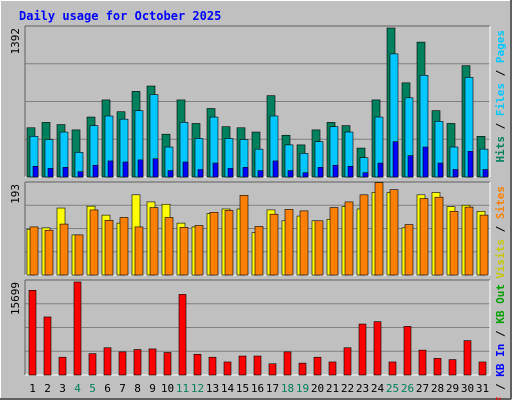 The image size is (512, 404). I want to click on legend-sites: Sites, so click(500, 202).